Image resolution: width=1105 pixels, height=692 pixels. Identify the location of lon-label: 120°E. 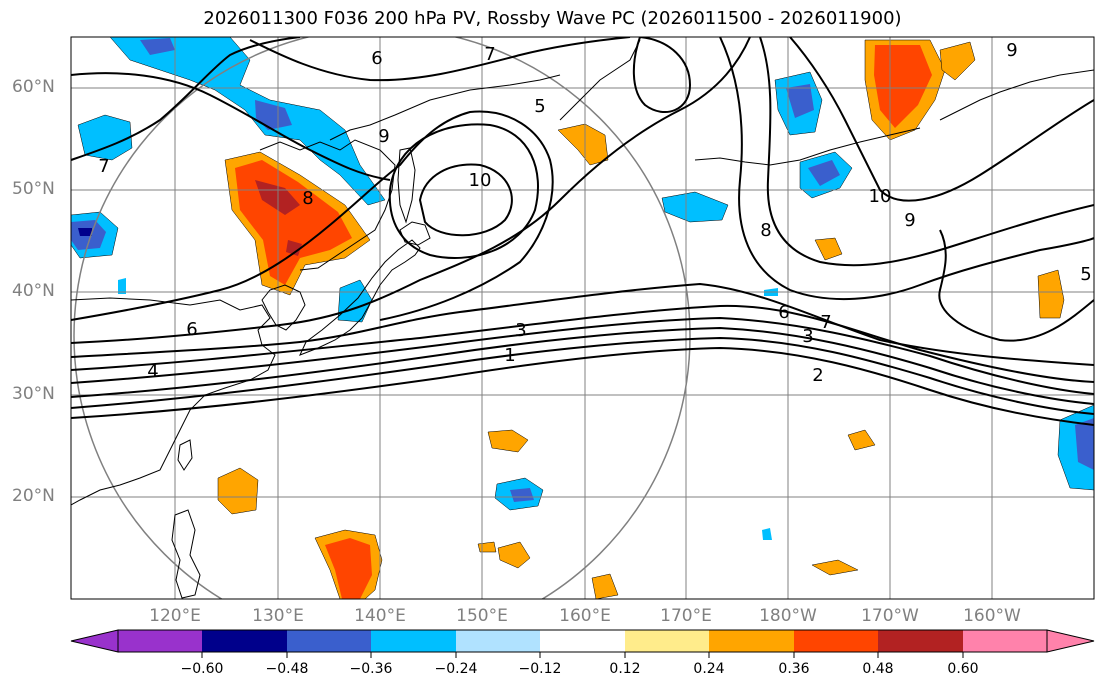
(175, 616).